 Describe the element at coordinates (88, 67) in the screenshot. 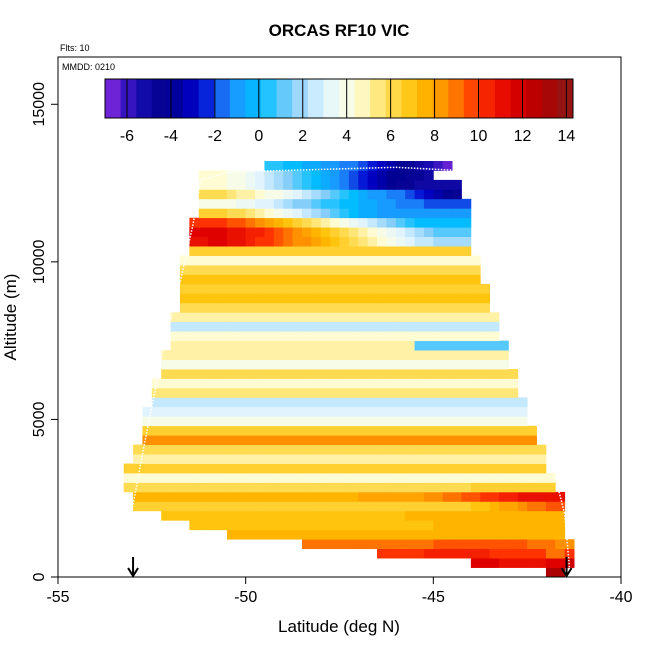

I see `date-annotation: MMDD: 0210` at that location.